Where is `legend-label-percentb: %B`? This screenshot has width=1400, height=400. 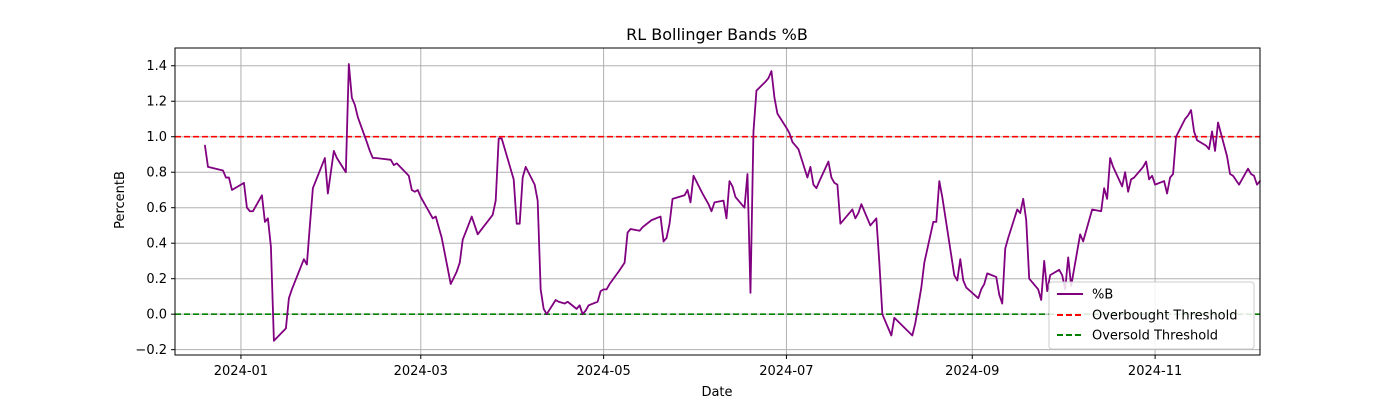
legend-label-percentb: %B is located at coordinates (1102, 295).